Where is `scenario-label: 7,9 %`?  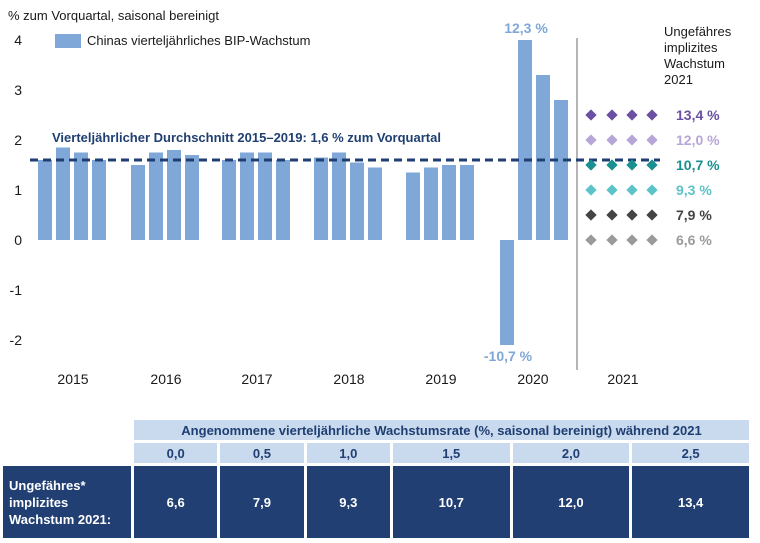
scenario-label: 7,9 % is located at coordinates (694, 215).